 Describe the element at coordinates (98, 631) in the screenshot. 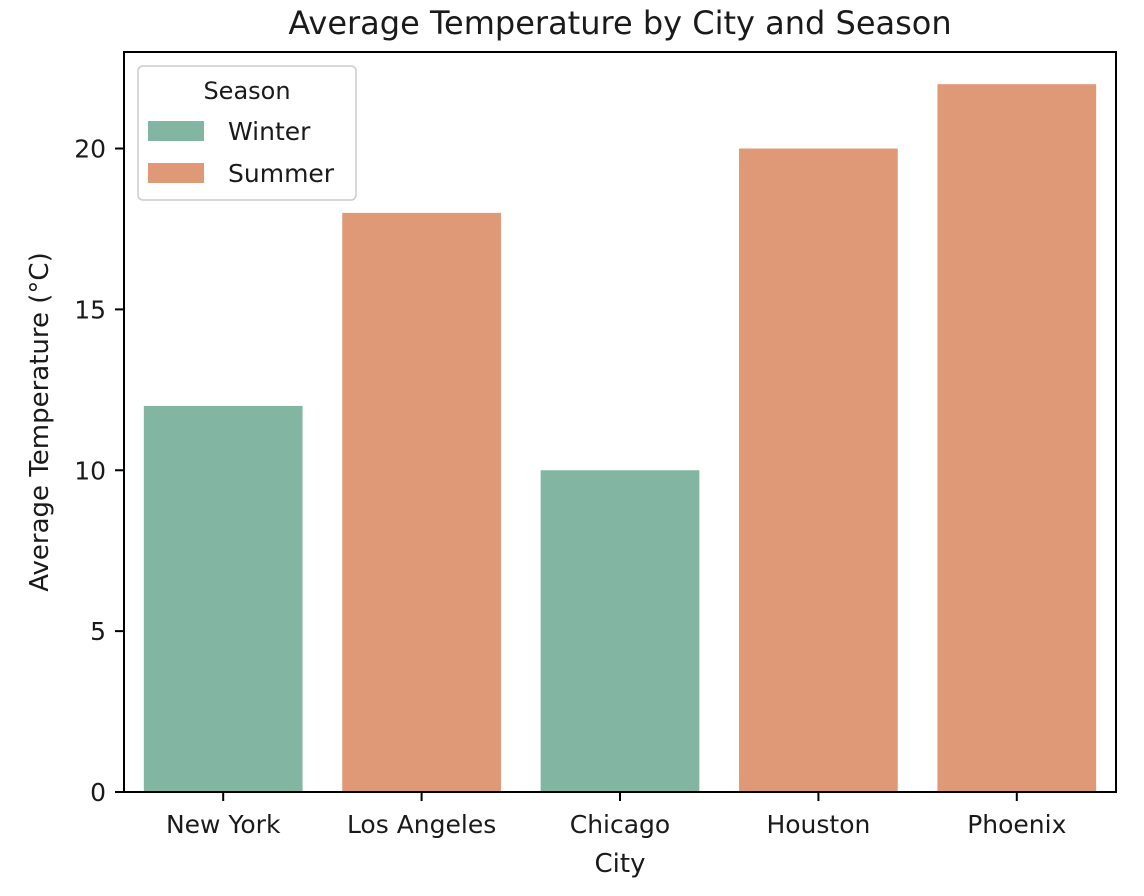

I see `y-tick-label: 5` at that location.